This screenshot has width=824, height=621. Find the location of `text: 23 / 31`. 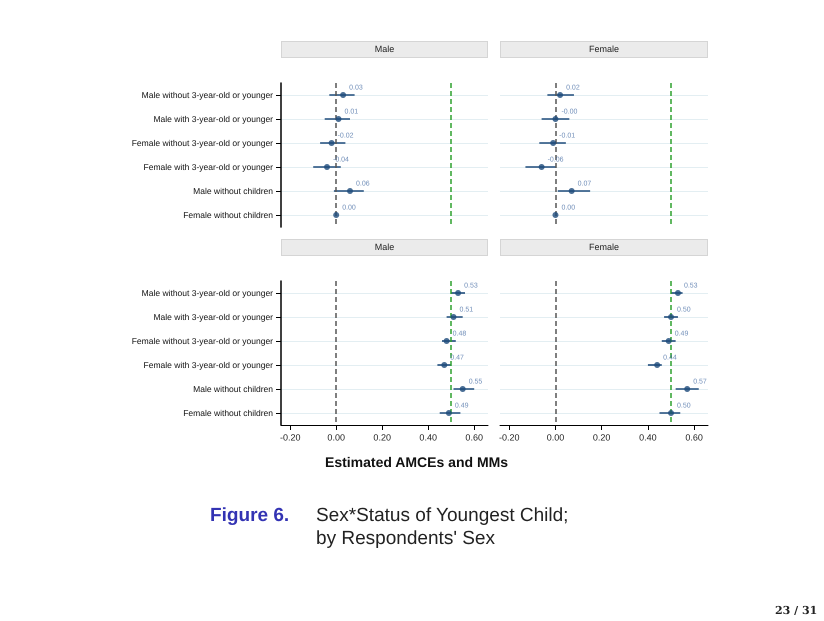

text: 23 / 31 is located at coordinates (796, 610).